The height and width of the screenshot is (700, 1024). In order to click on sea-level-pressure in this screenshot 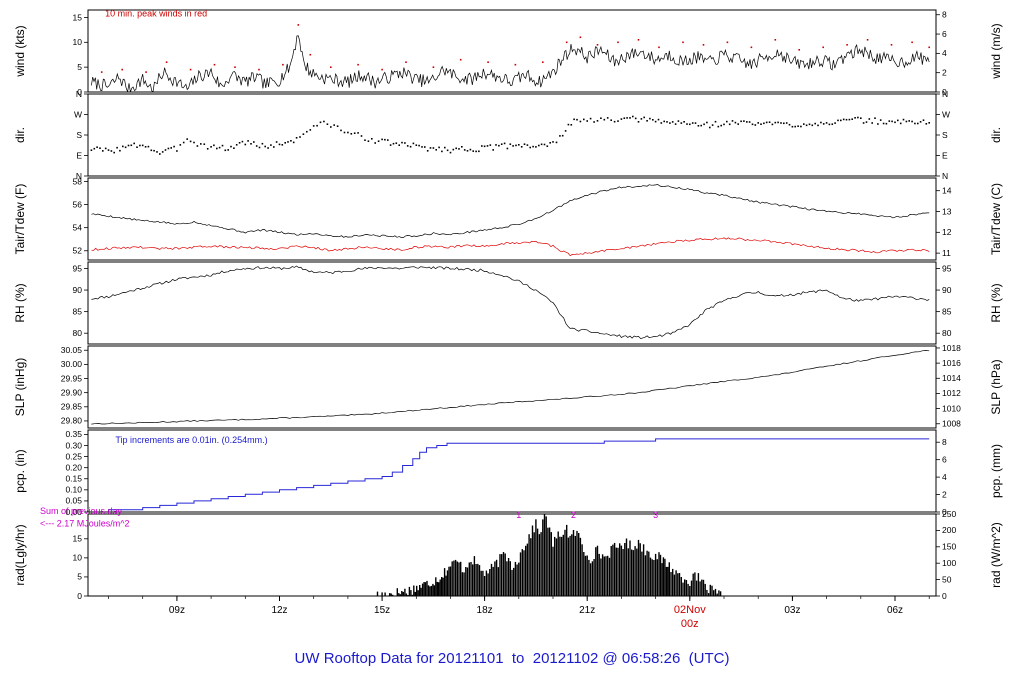, I will do `click(510, 387)`.